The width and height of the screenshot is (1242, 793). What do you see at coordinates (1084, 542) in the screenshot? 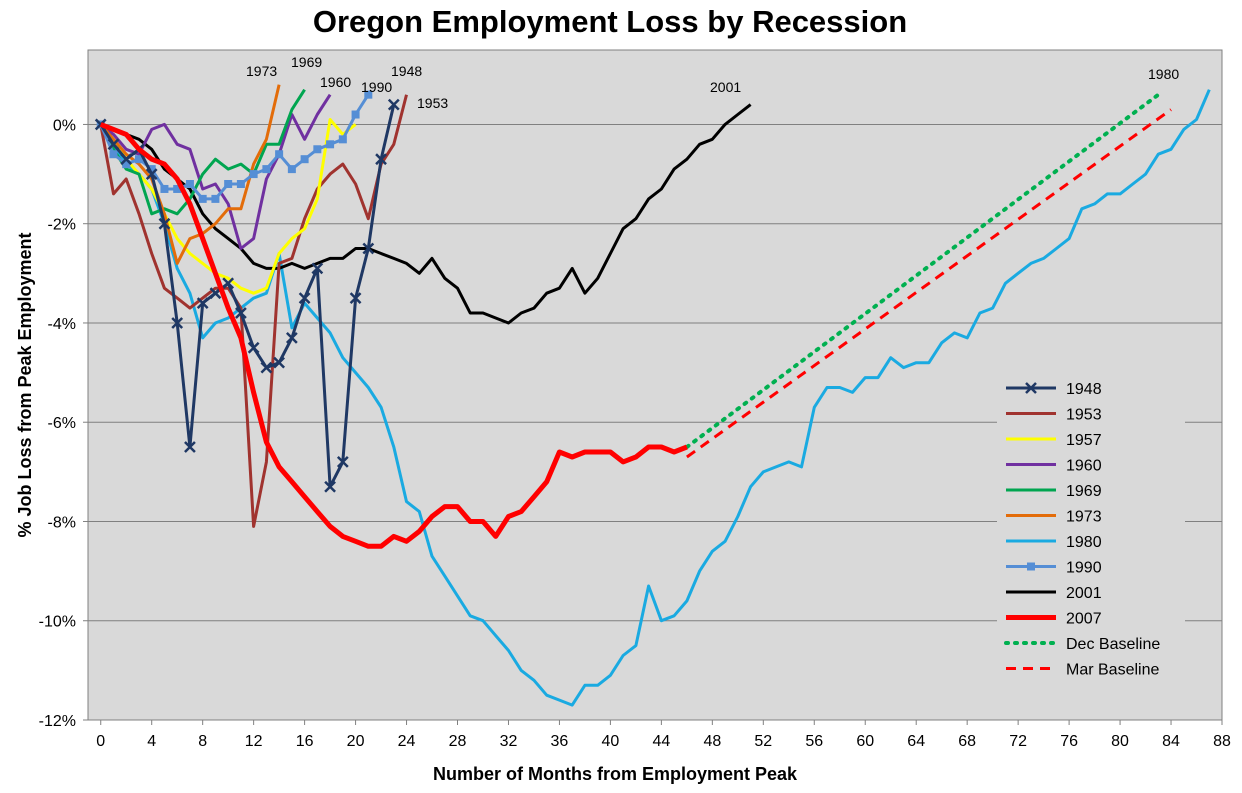
I see `legend-label-1980: 1980` at bounding box center [1084, 542].